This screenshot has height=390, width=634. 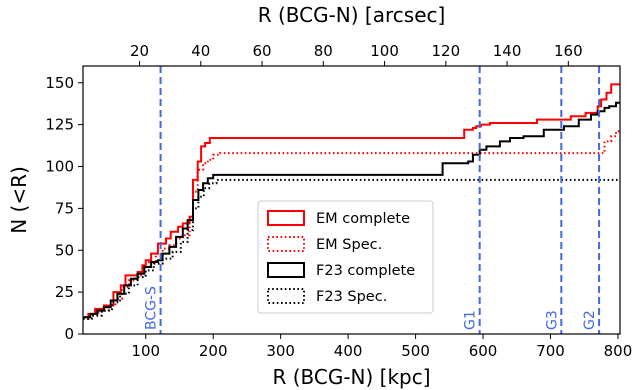 What do you see at coordinates (19, 200) in the screenshot?
I see `y-axis-title: N (<R)` at bounding box center [19, 200].